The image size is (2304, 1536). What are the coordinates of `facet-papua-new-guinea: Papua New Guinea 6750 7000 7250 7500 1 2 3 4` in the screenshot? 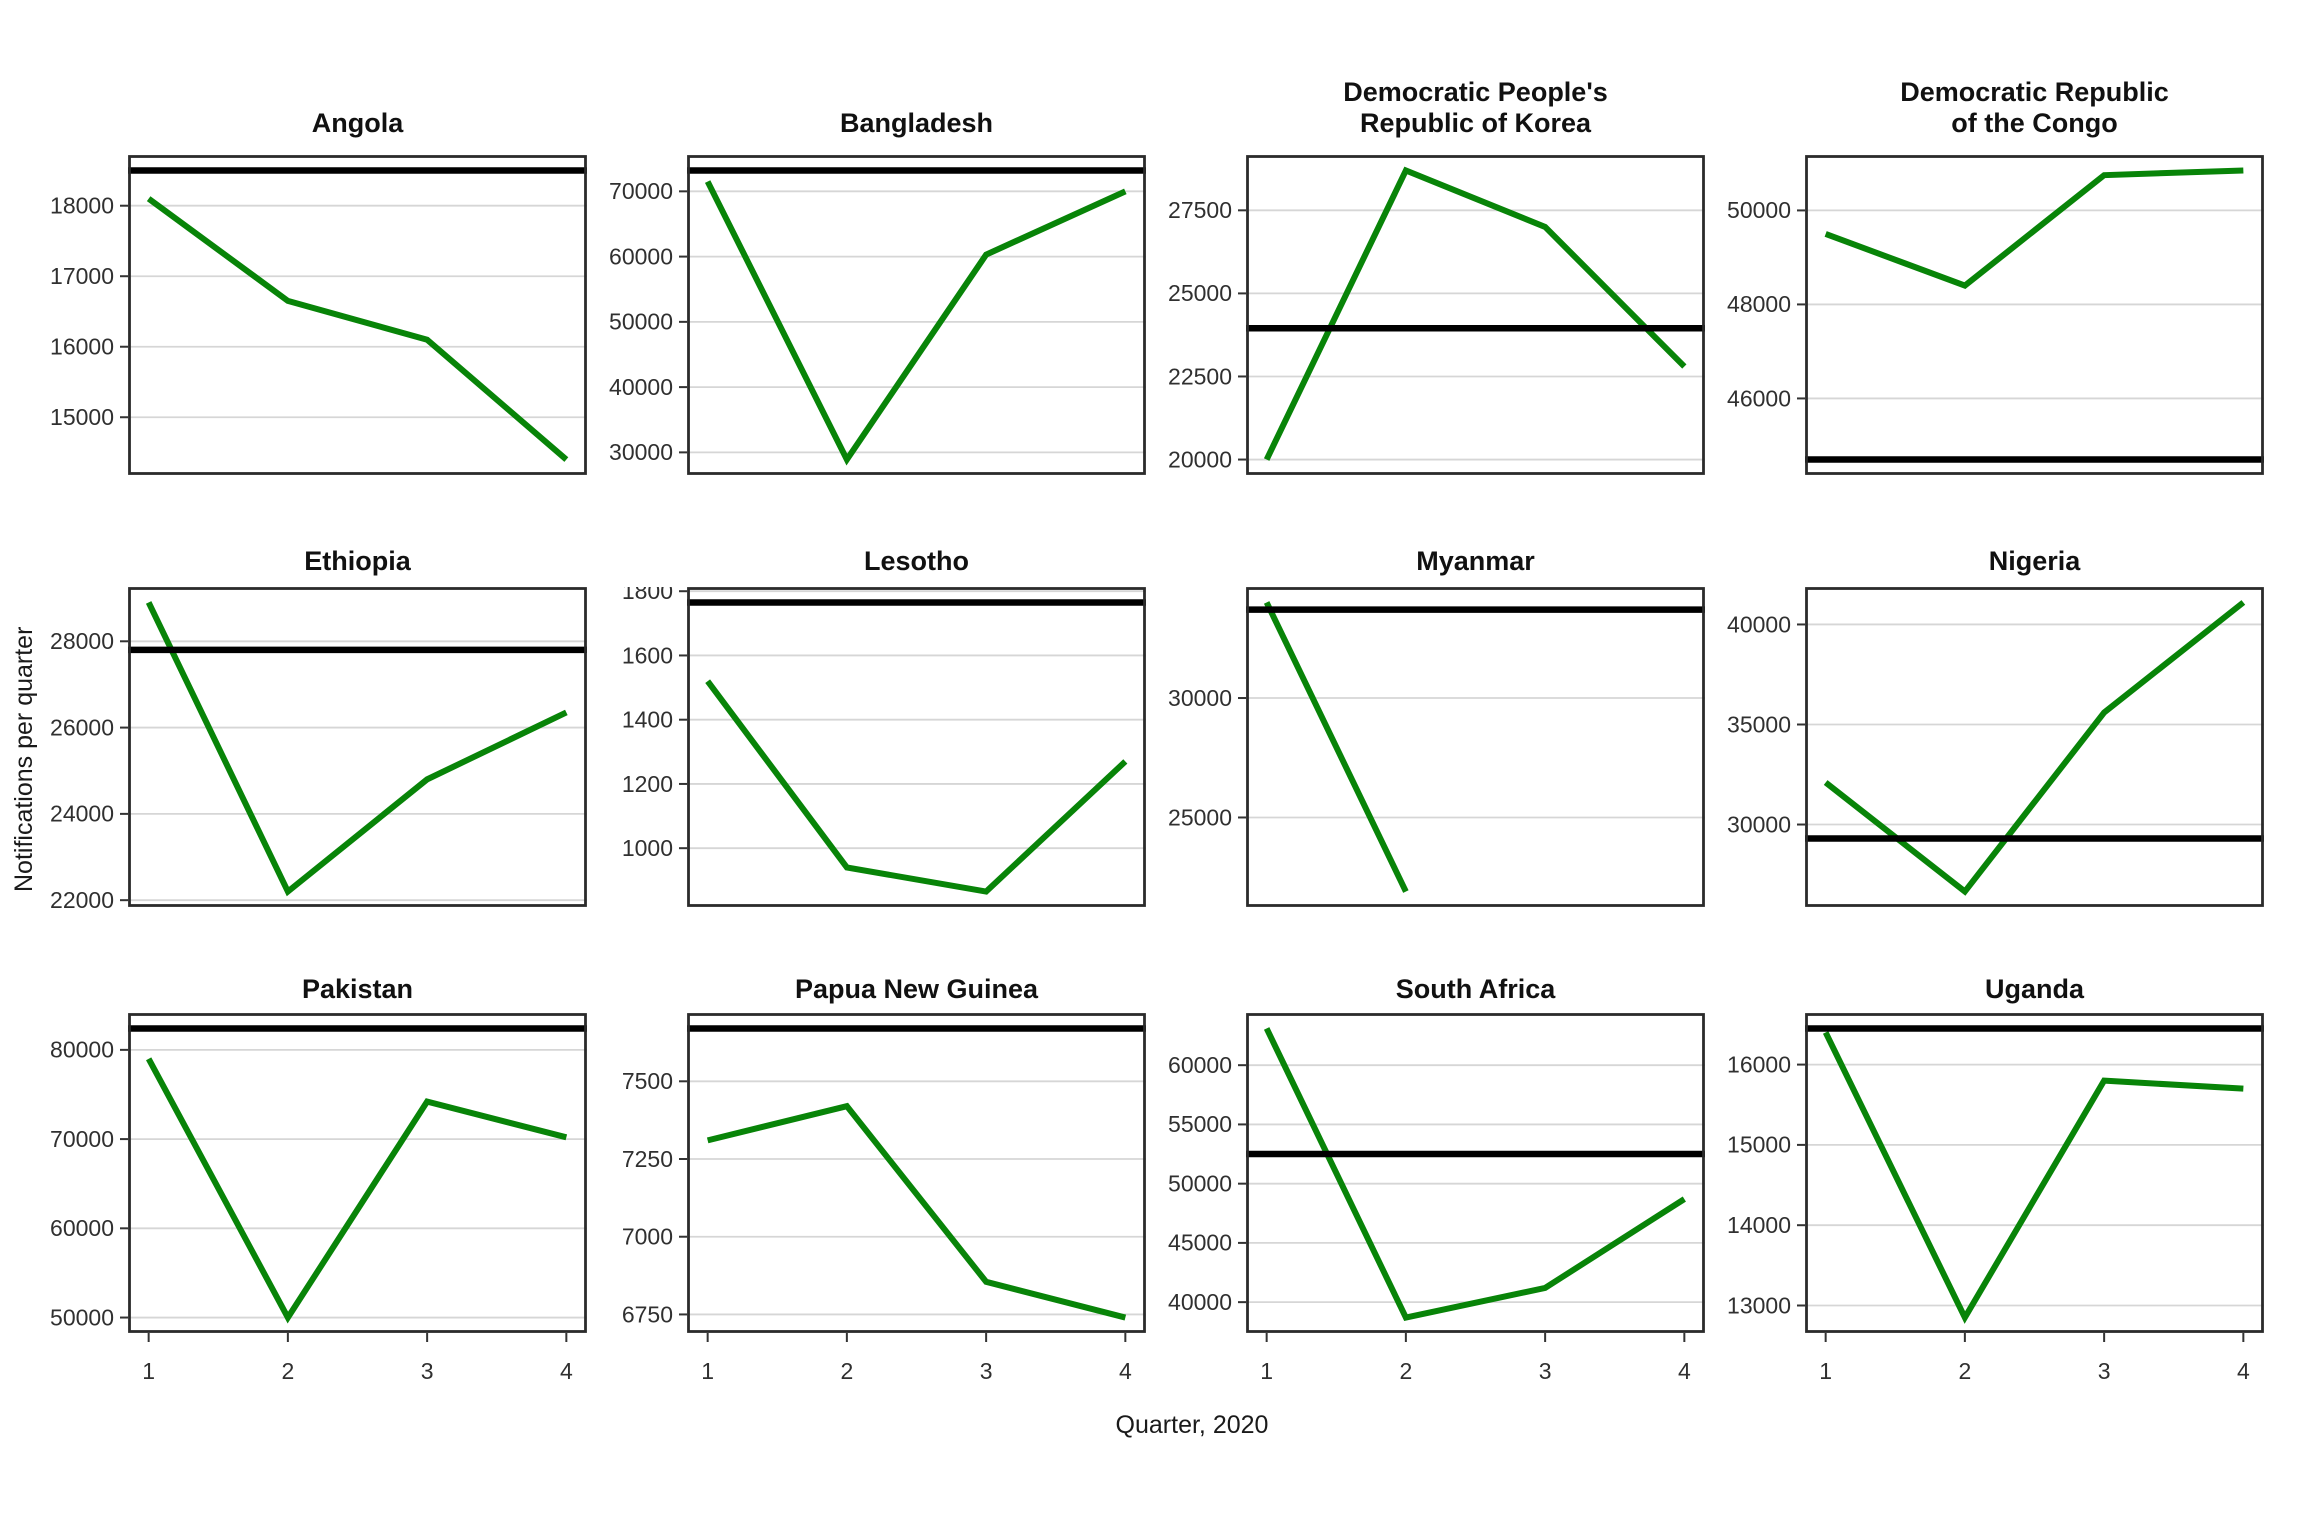 It's located at (866, 1181).